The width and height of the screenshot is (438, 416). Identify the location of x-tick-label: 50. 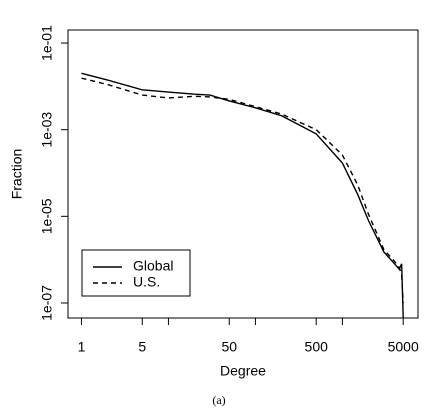
(229, 347).